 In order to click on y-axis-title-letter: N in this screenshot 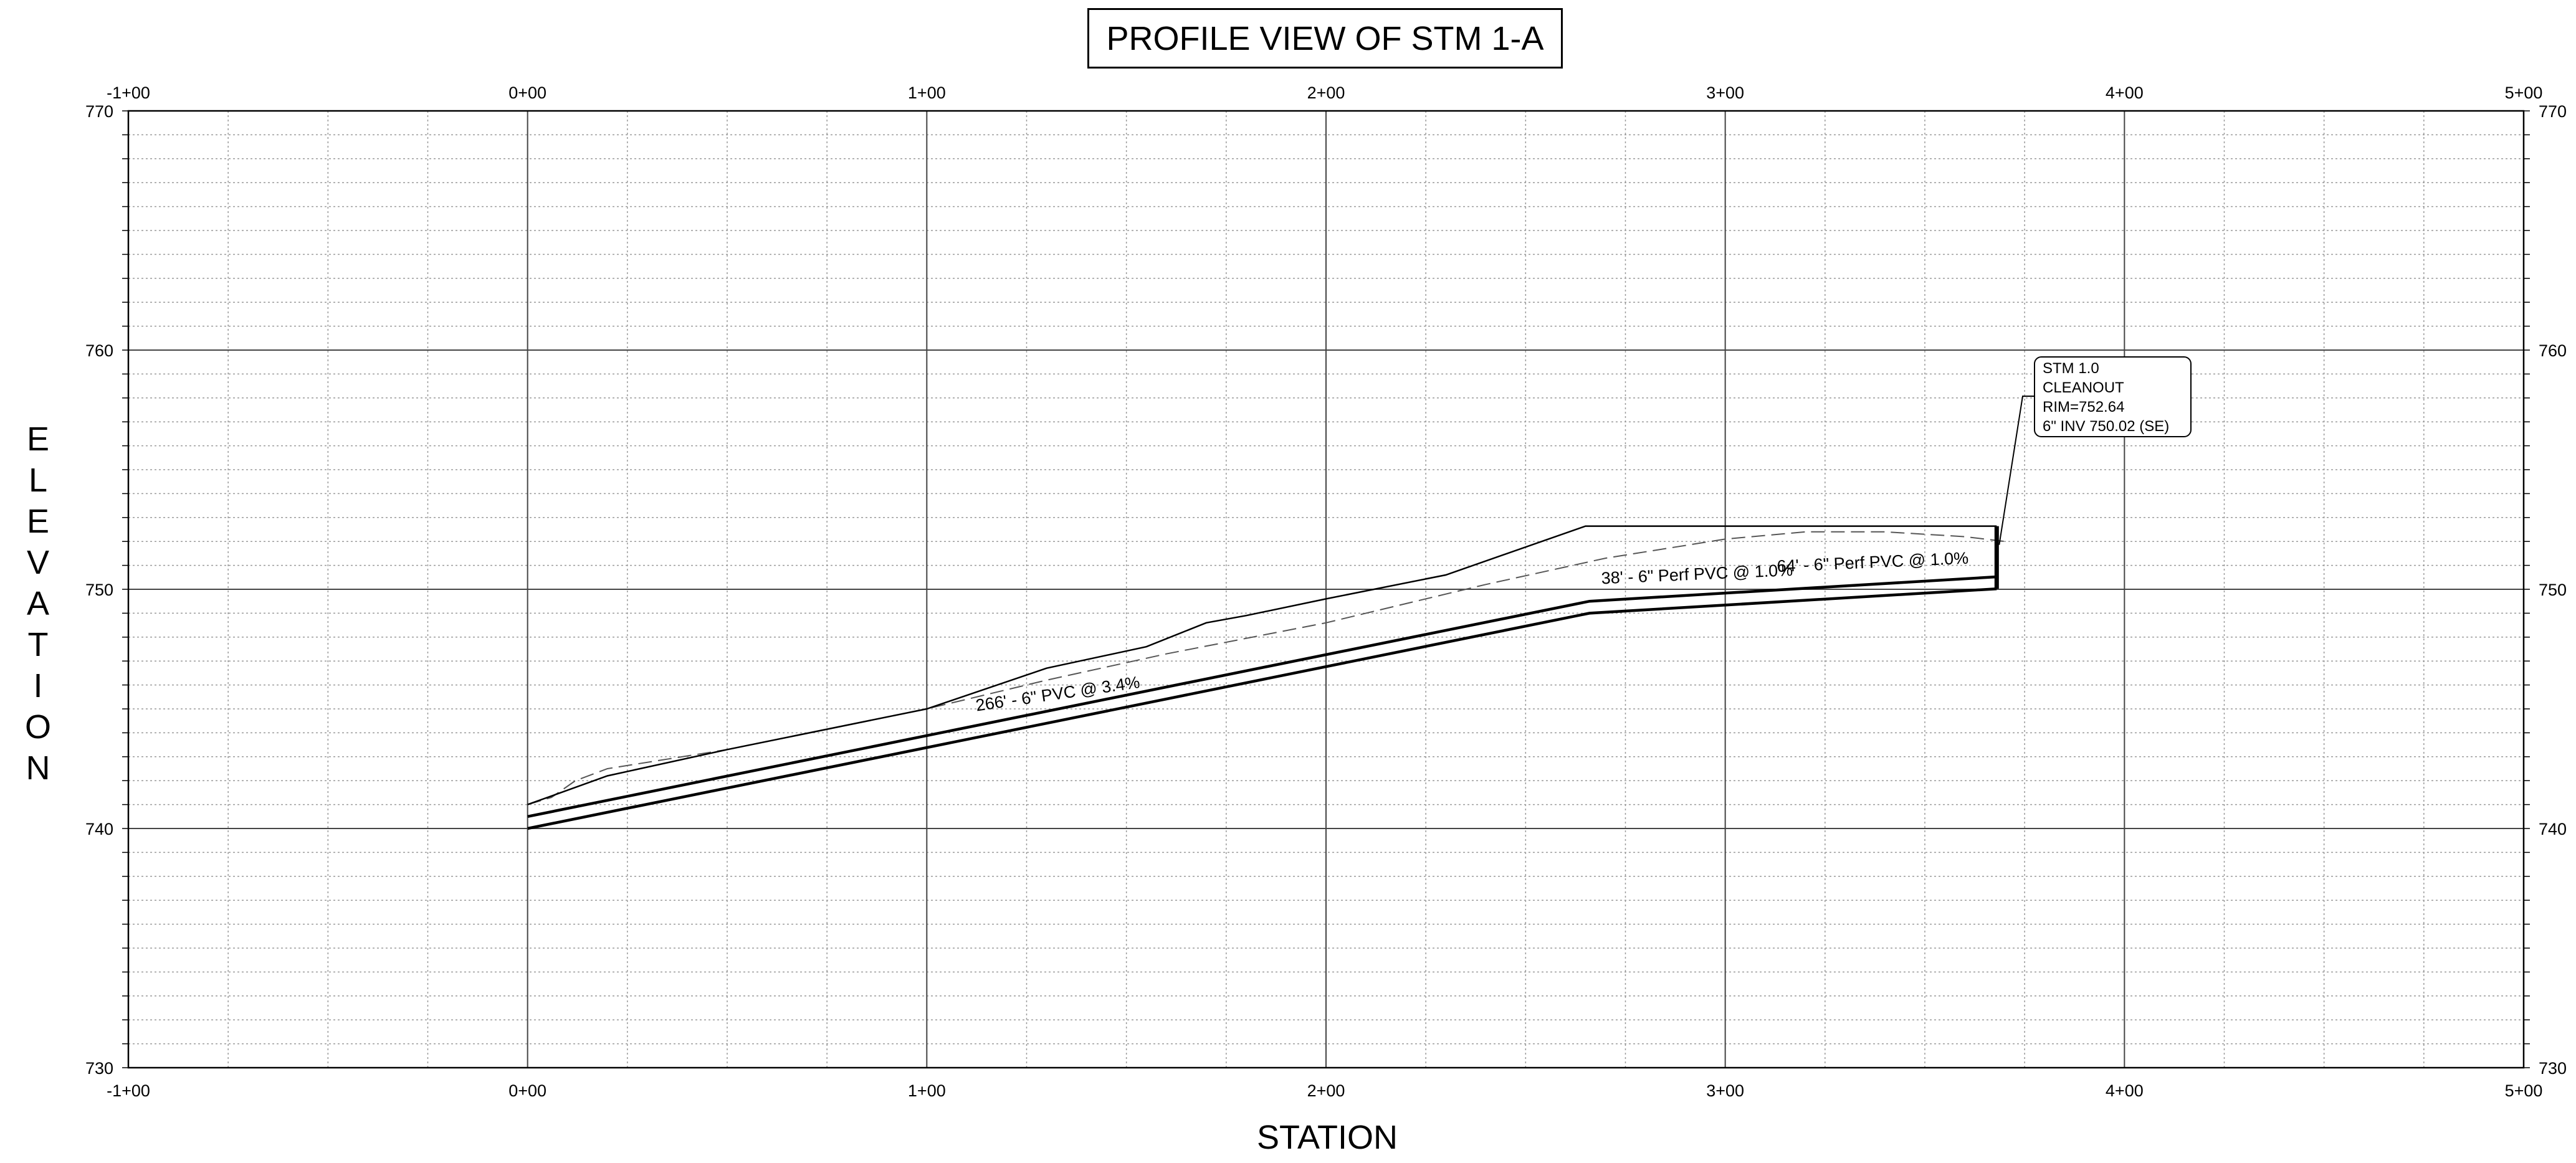, I will do `click(38, 768)`.